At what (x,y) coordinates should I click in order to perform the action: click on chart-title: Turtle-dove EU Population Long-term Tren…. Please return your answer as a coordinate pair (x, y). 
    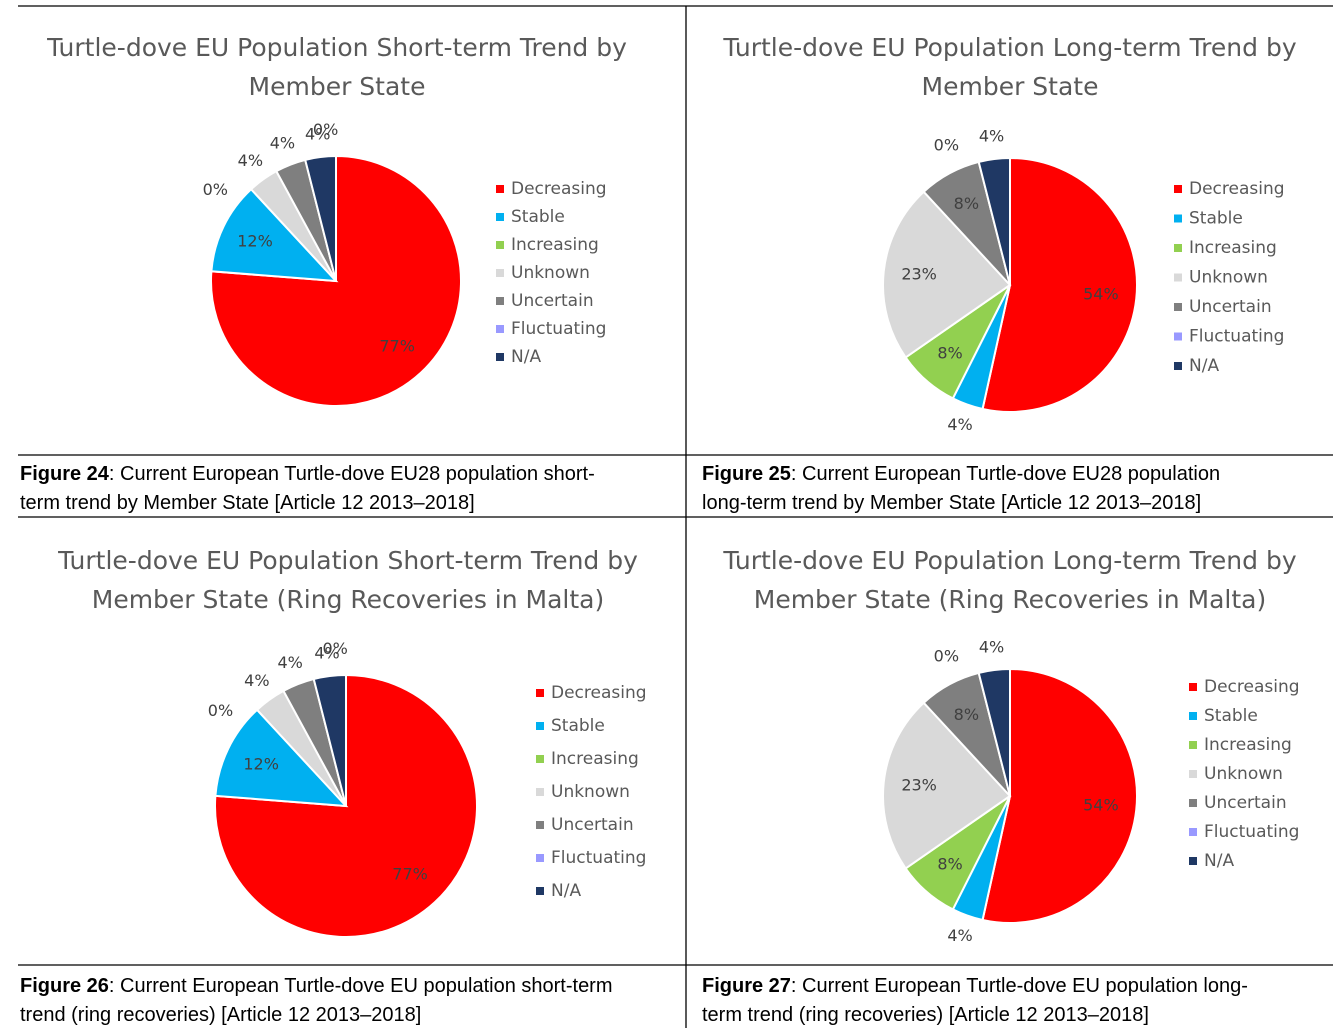
    Looking at the image, I should click on (1009, 47).